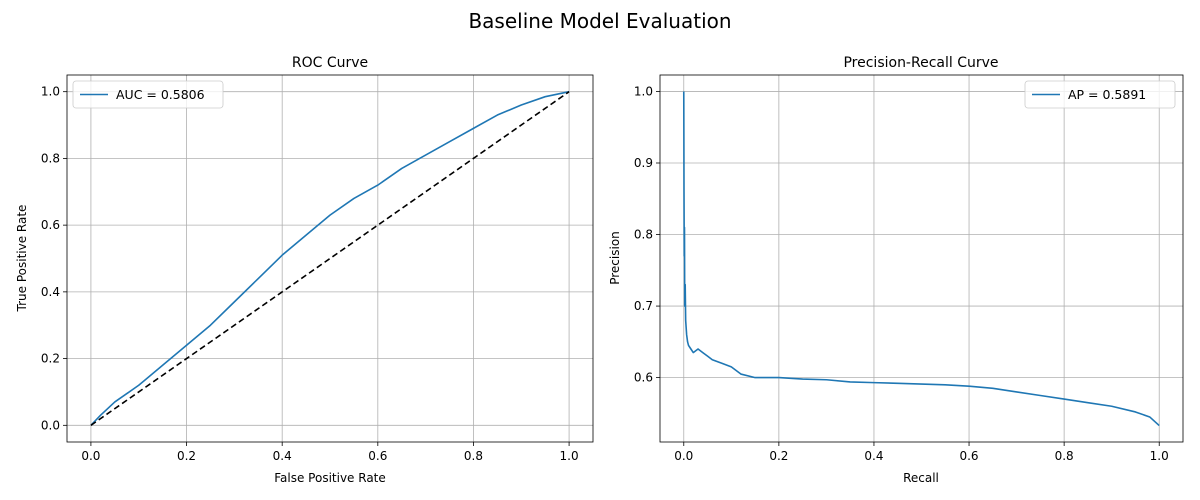 The height and width of the screenshot is (500, 1200). I want to click on roc-y-tick-label: 0.0, so click(50, 425).